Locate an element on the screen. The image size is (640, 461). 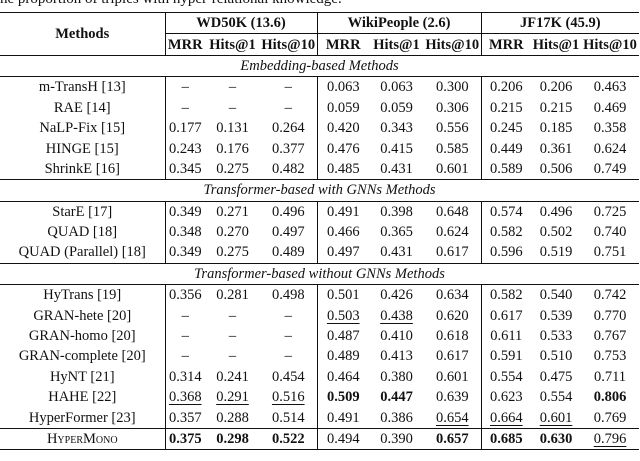
dataset-header: JF17K (45.9) is located at coordinates (560, 23).